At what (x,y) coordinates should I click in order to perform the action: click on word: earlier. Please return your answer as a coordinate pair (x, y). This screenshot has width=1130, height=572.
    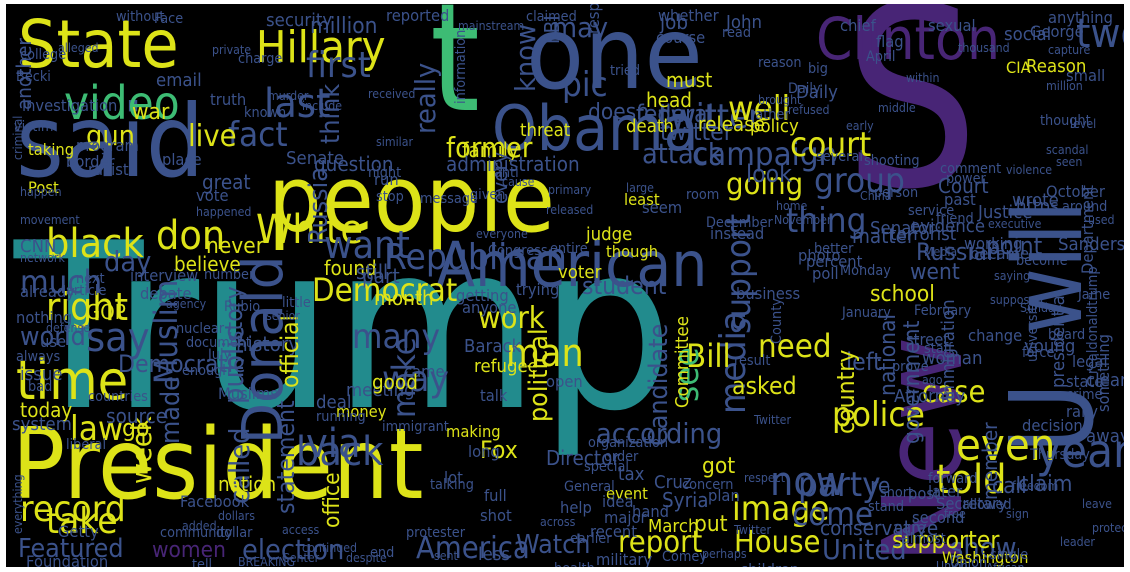
    Looking at the image, I should click on (591, 539).